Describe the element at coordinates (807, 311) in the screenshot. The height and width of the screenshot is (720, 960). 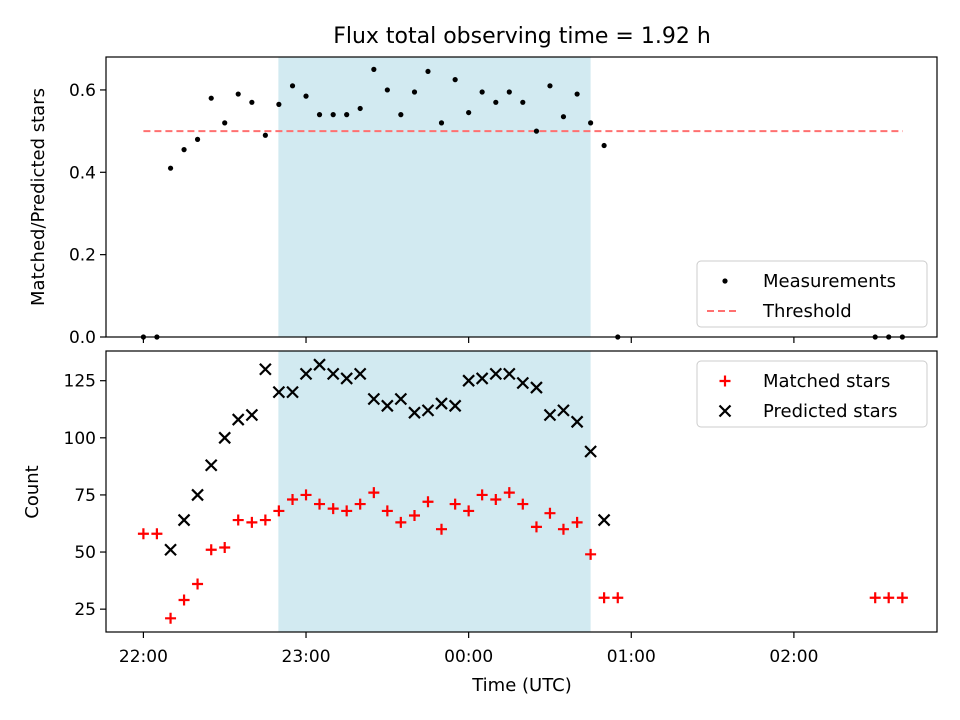
I see `top-legend-label-1: Threshold` at that location.